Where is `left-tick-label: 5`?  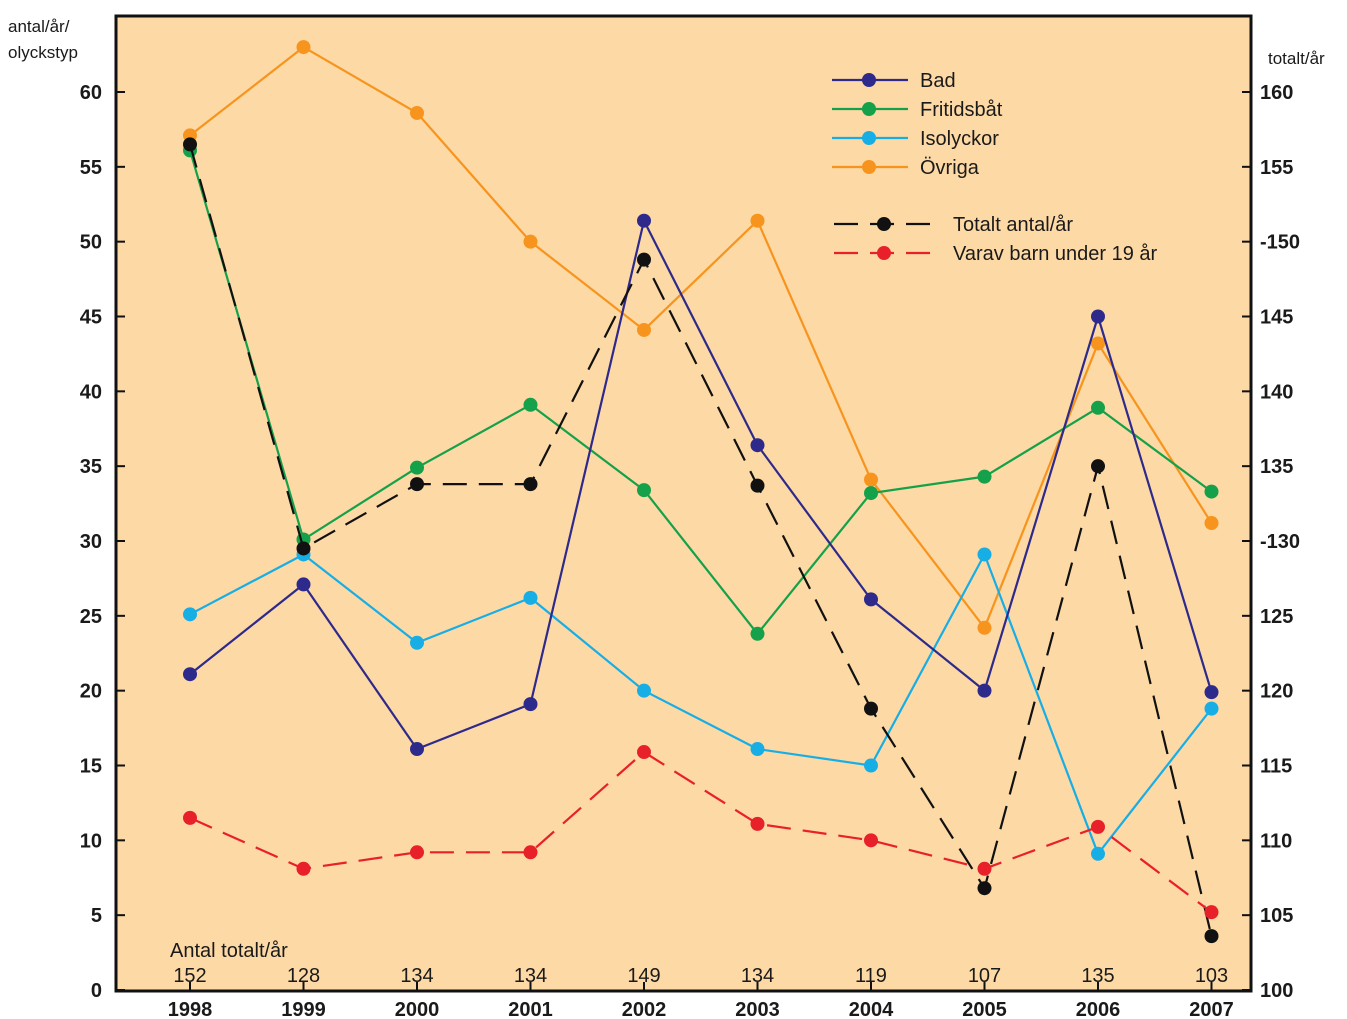 left-tick-label: 5 is located at coordinates (96, 916).